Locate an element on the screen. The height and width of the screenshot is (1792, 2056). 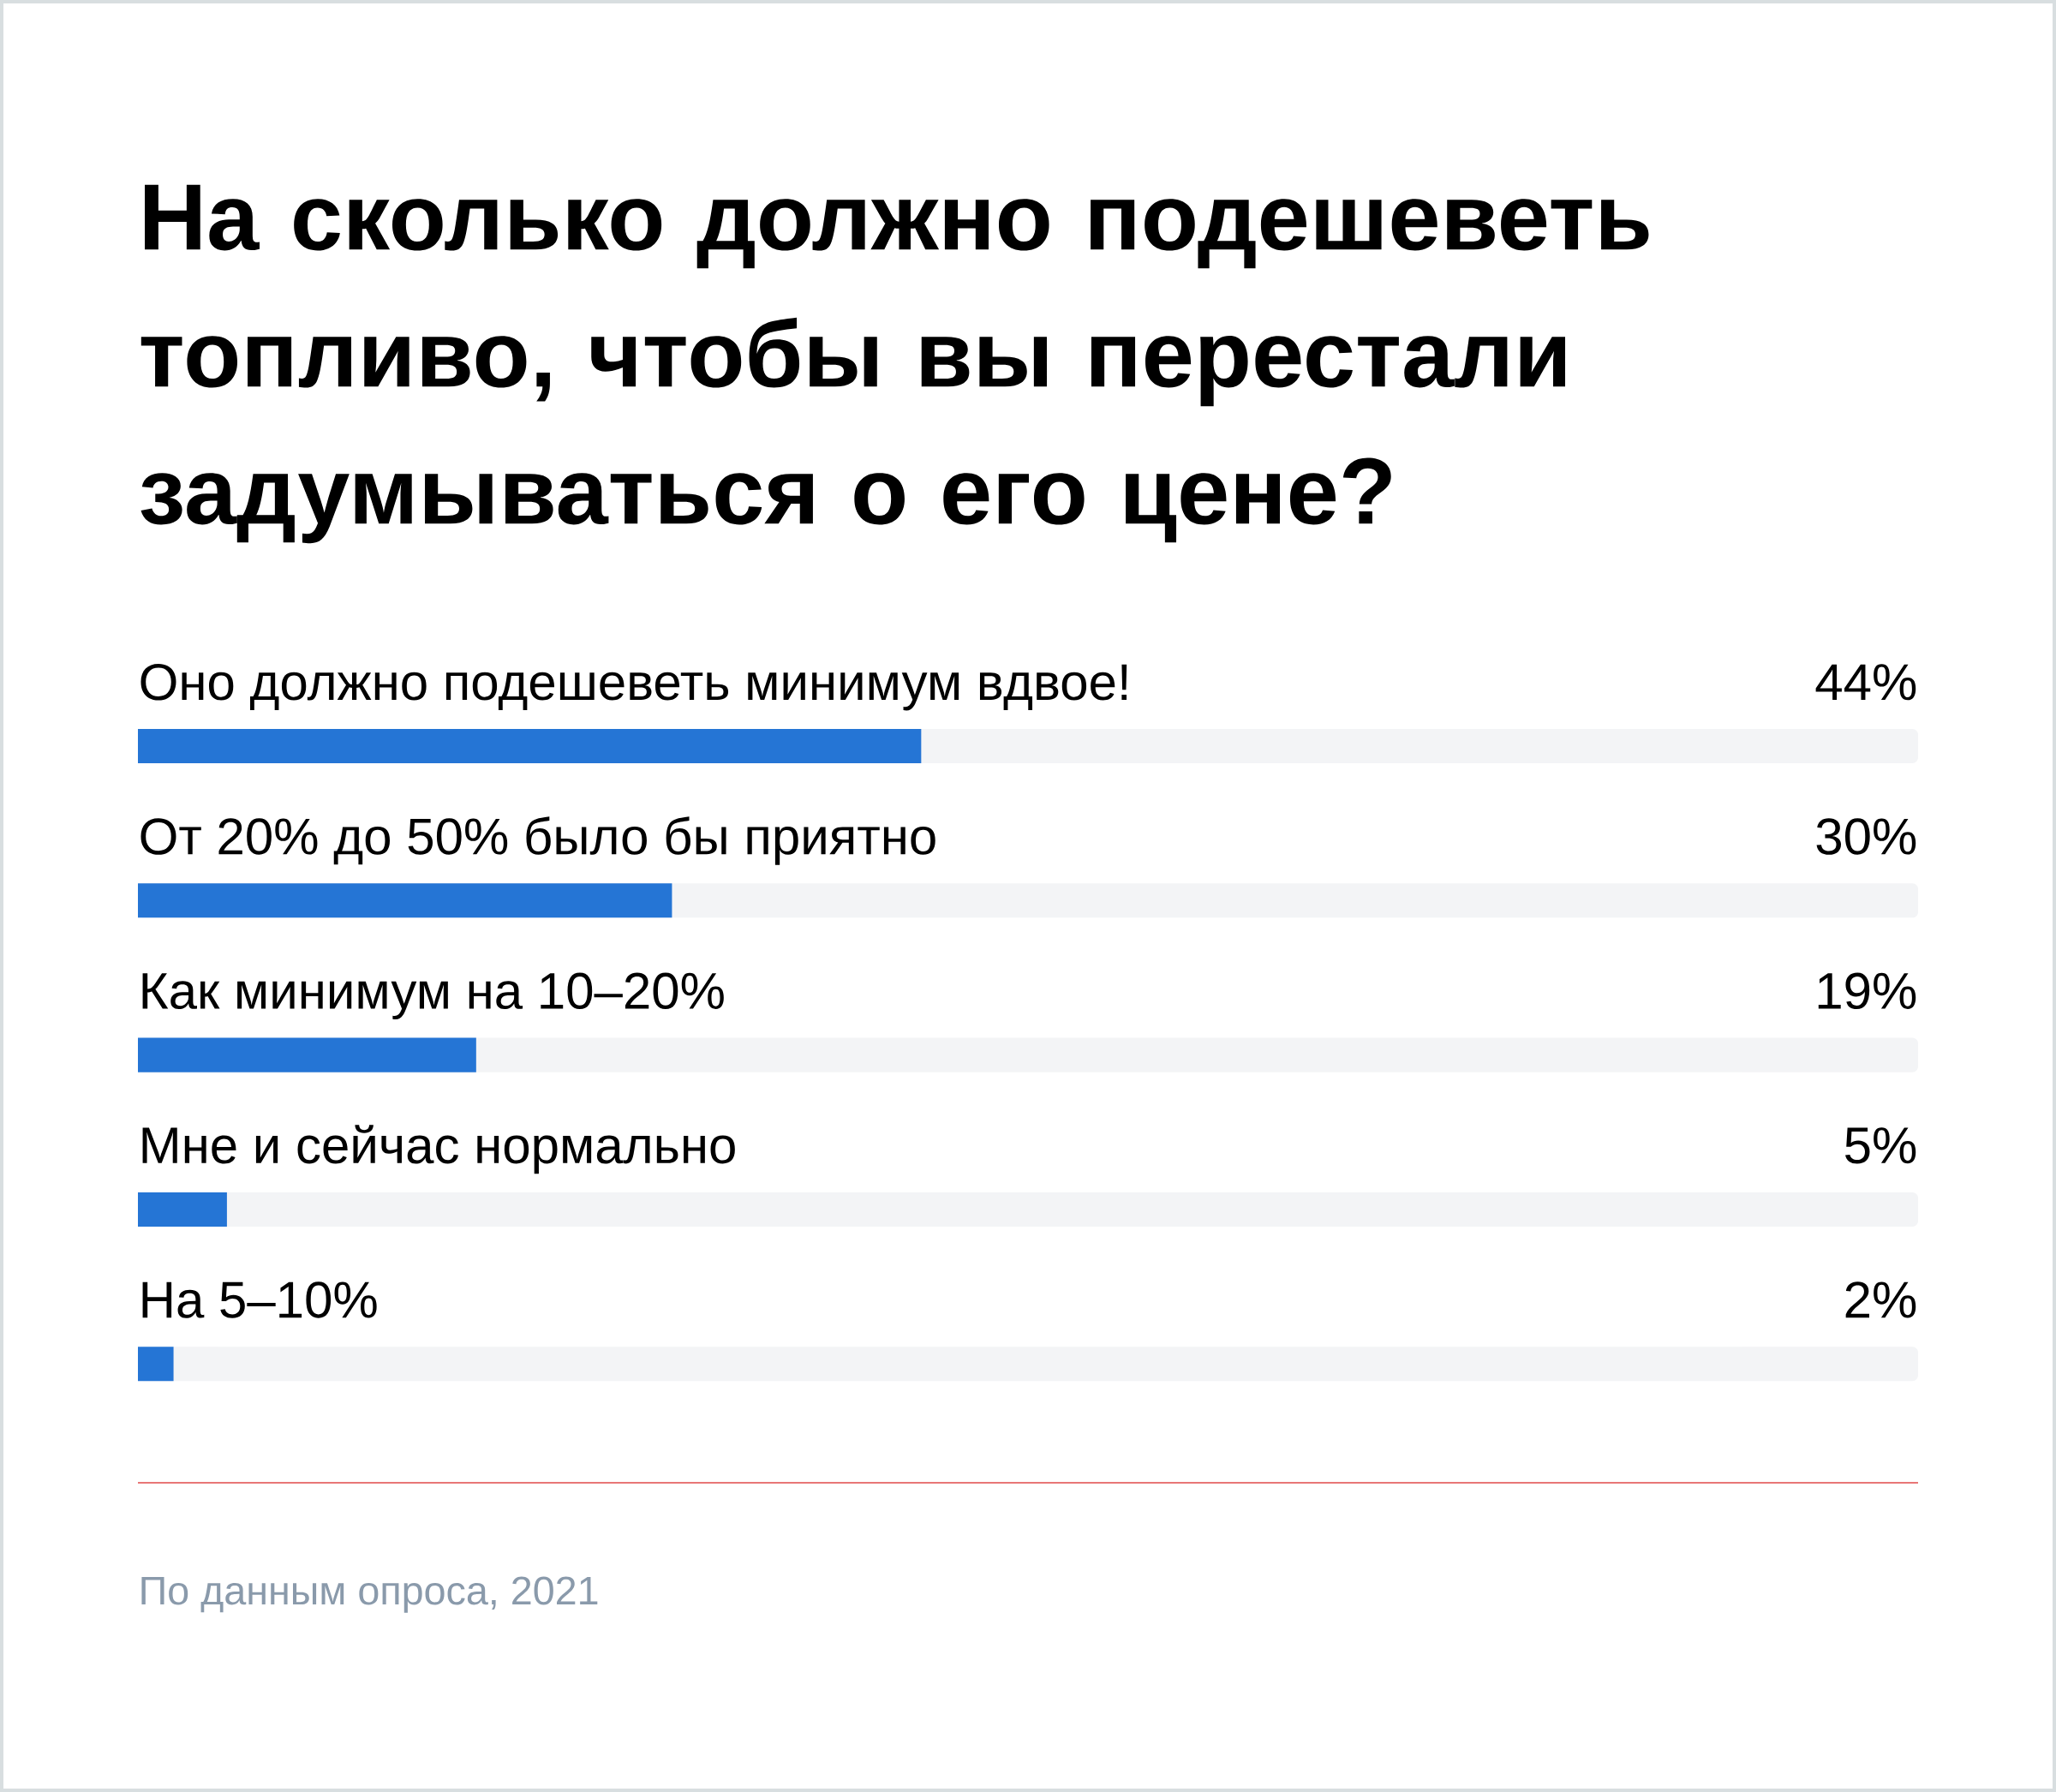
y-tick-label: Оно должно подешеветь минимум вдвое! is located at coordinates (633, 687).